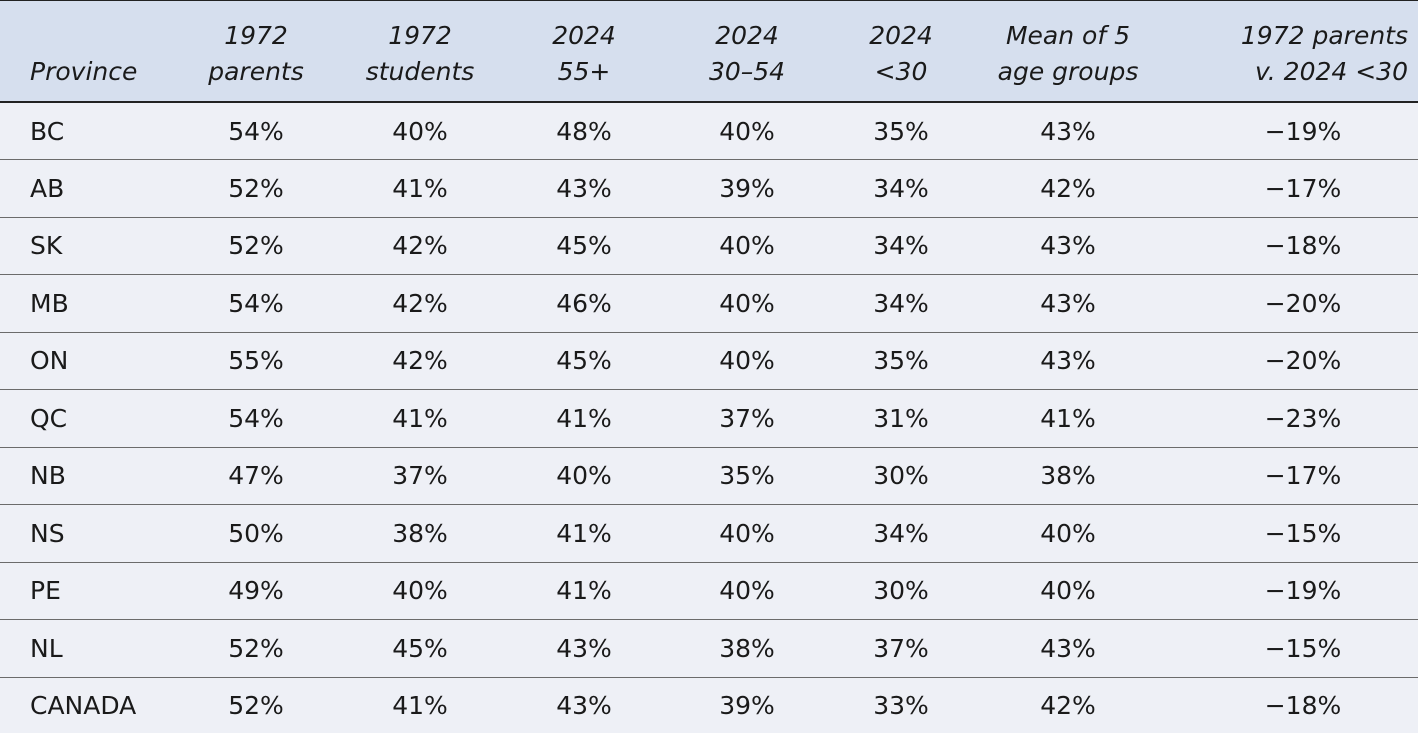  What do you see at coordinates (256, 361) in the screenshot?
I see `value-cell: 55%` at bounding box center [256, 361].